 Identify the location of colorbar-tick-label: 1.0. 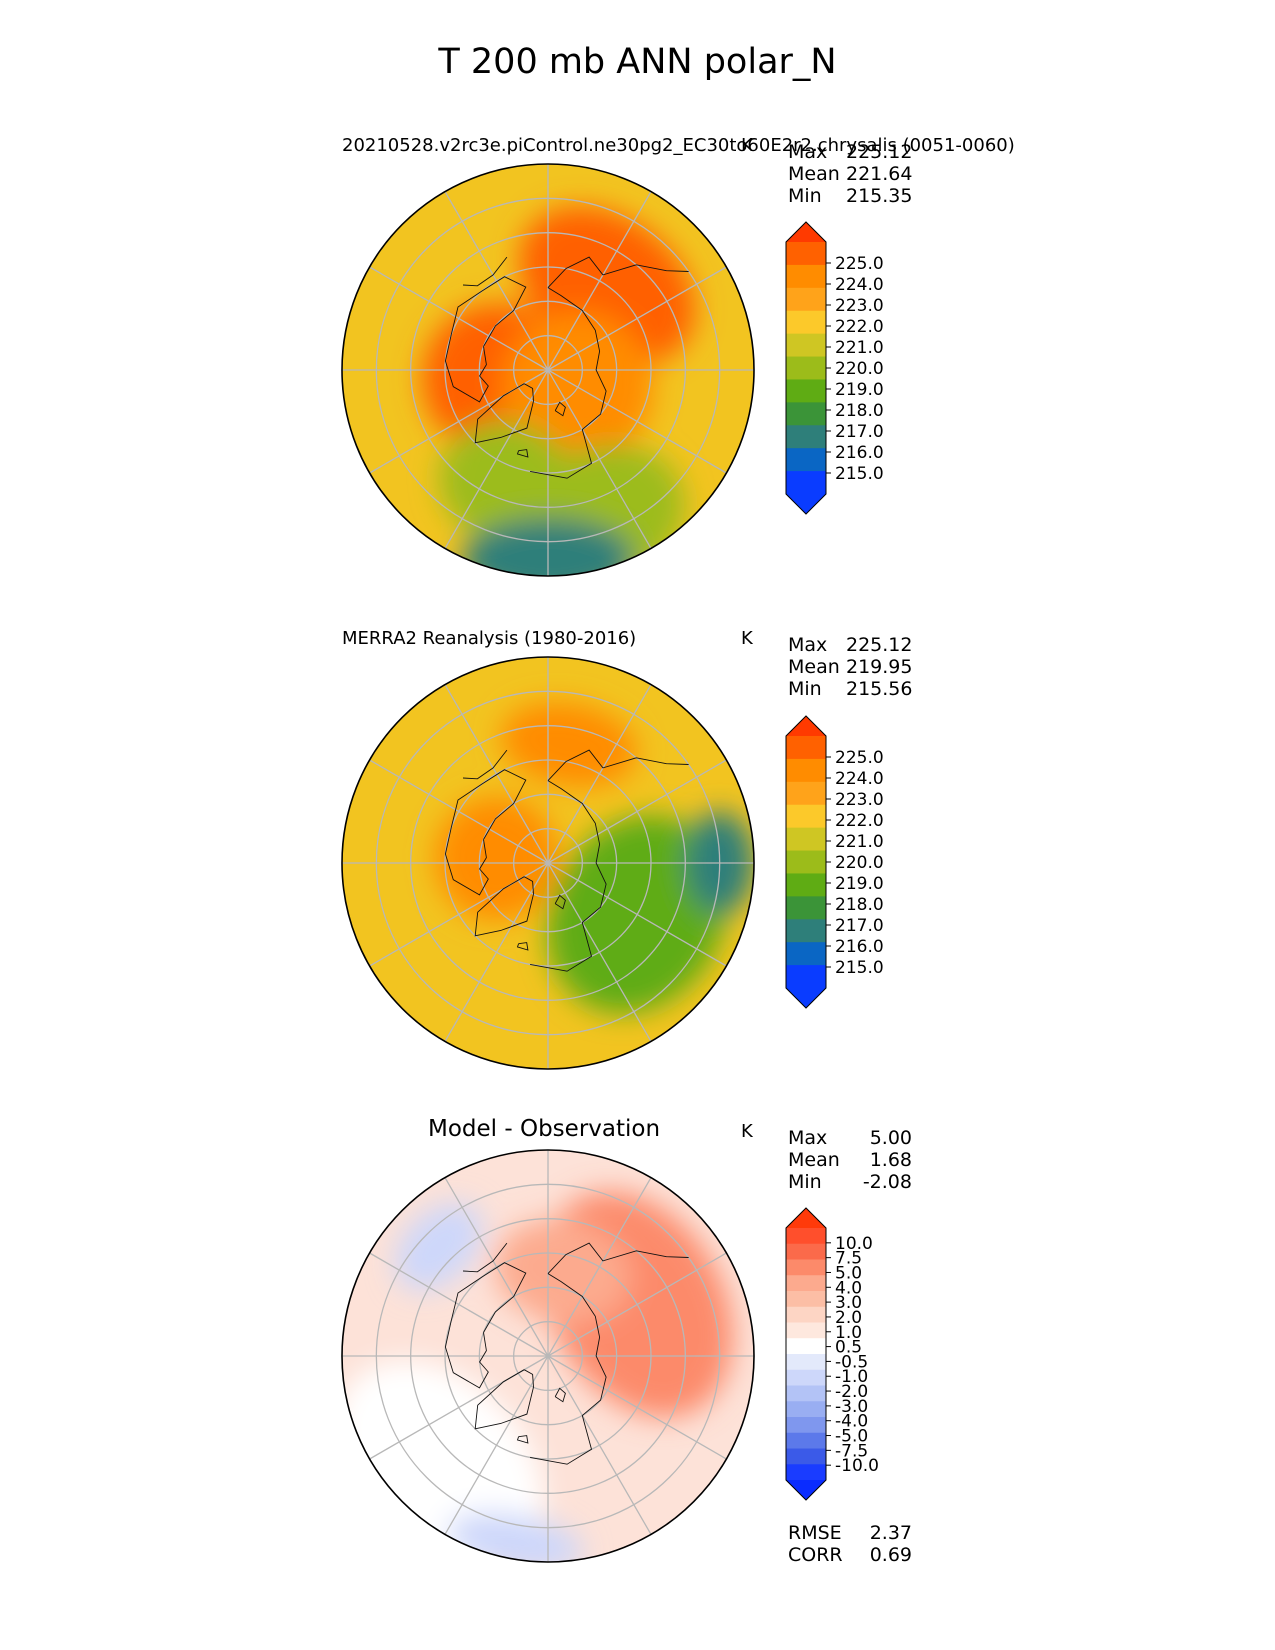
(848, 1333).